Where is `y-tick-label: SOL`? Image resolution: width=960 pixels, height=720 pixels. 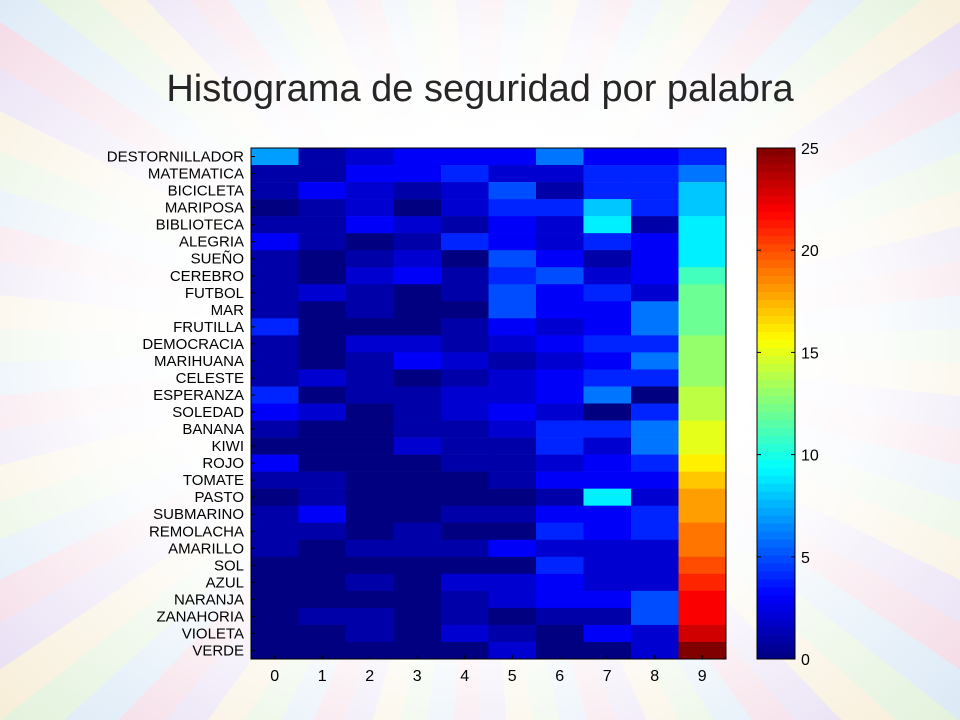
y-tick-label: SOL is located at coordinates (229, 565).